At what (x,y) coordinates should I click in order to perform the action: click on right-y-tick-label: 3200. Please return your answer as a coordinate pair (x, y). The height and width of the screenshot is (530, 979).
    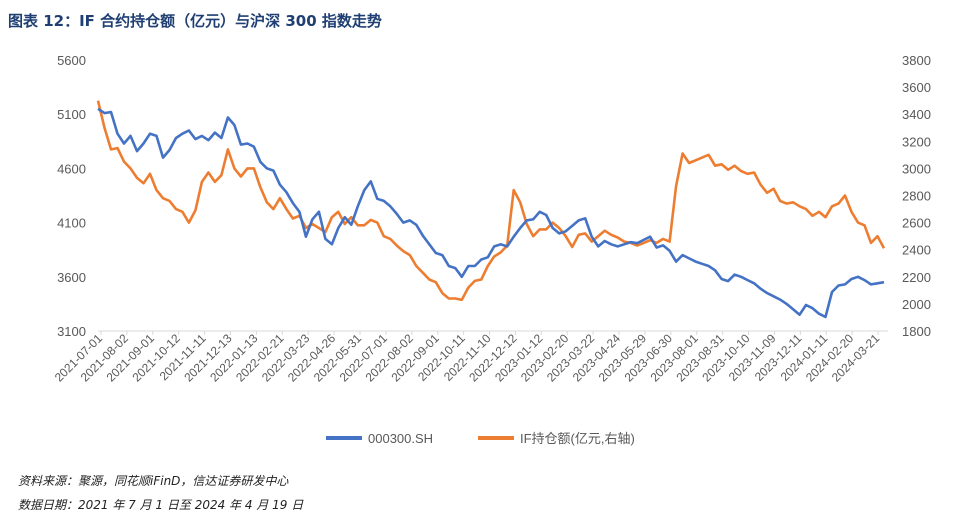
    Looking at the image, I should click on (916, 141).